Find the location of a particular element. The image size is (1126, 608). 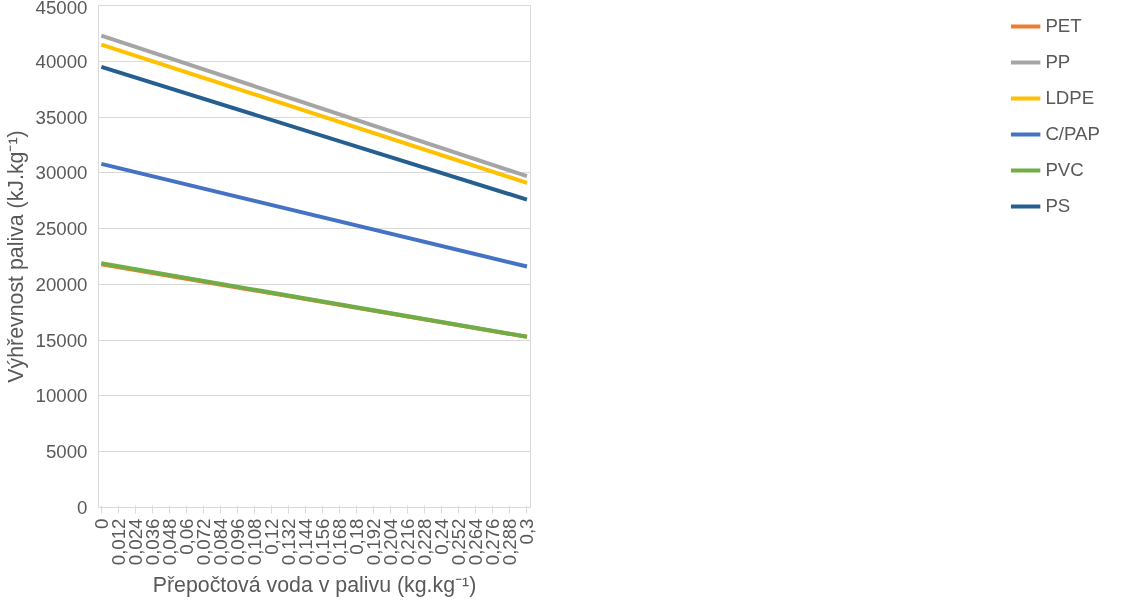

y-tick-label: 20000 is located at coordinates (61, 284).